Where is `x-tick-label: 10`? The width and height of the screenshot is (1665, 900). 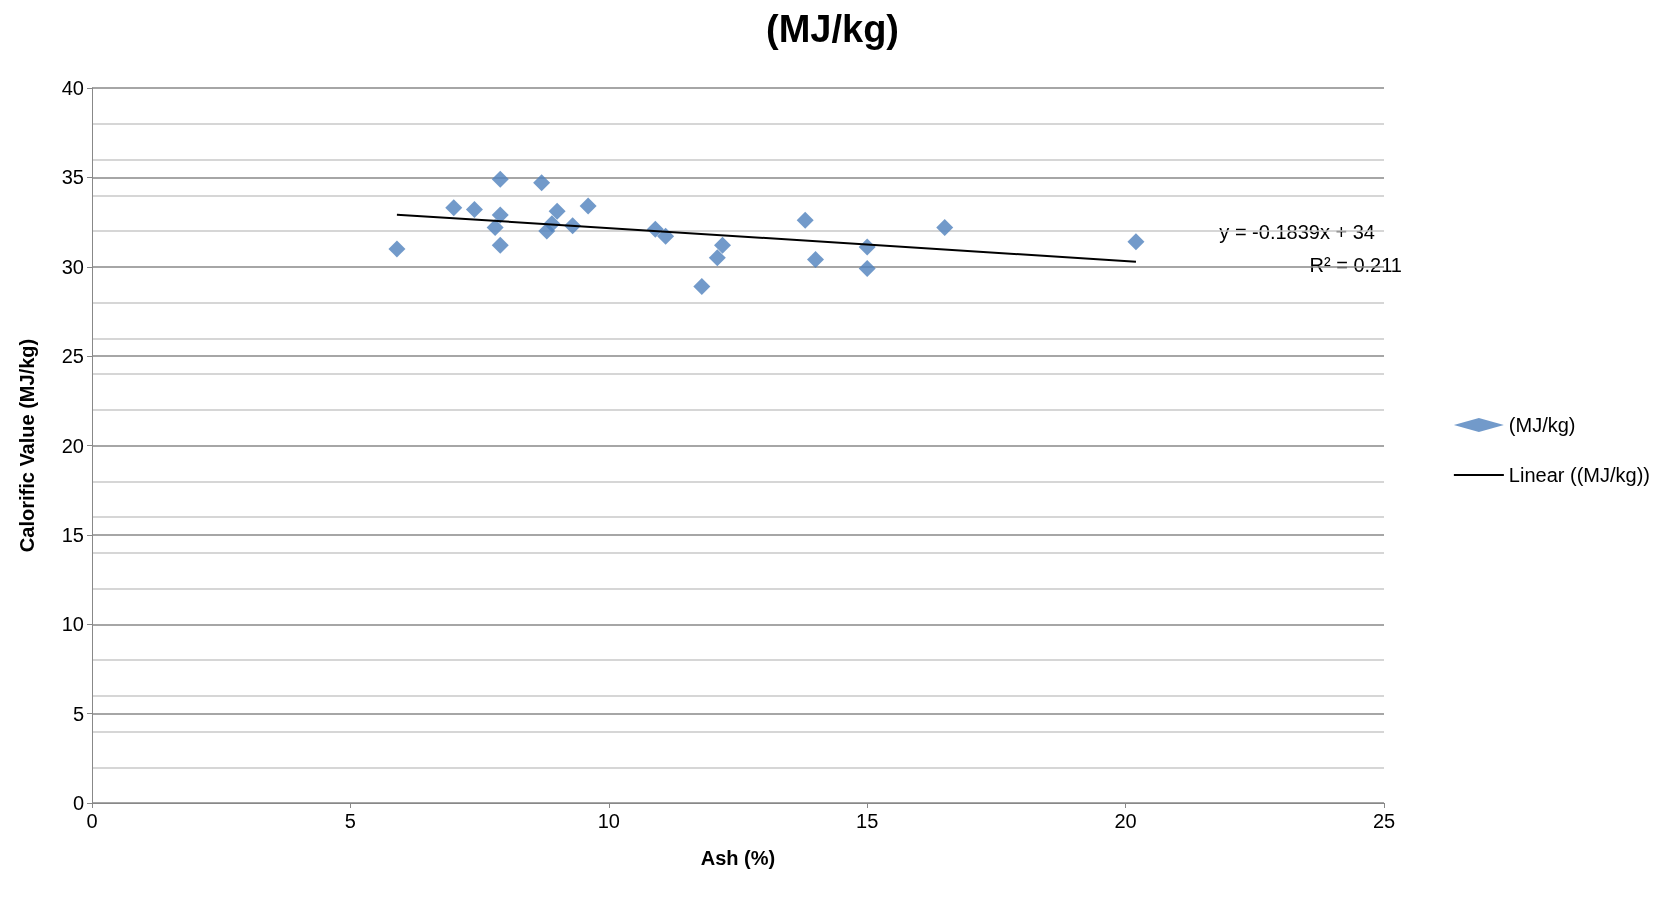 x-tick-label: 10 is located at coordinates (608, 821).